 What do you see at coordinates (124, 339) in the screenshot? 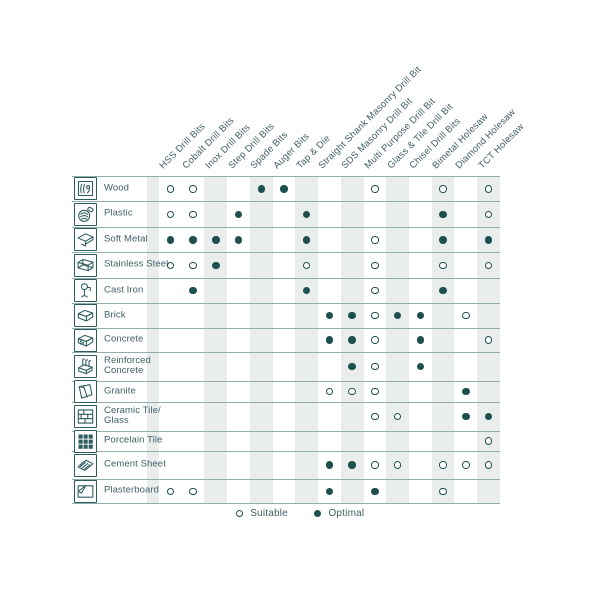
I see `material-label: Concrete` at bounding box center [124, 339].